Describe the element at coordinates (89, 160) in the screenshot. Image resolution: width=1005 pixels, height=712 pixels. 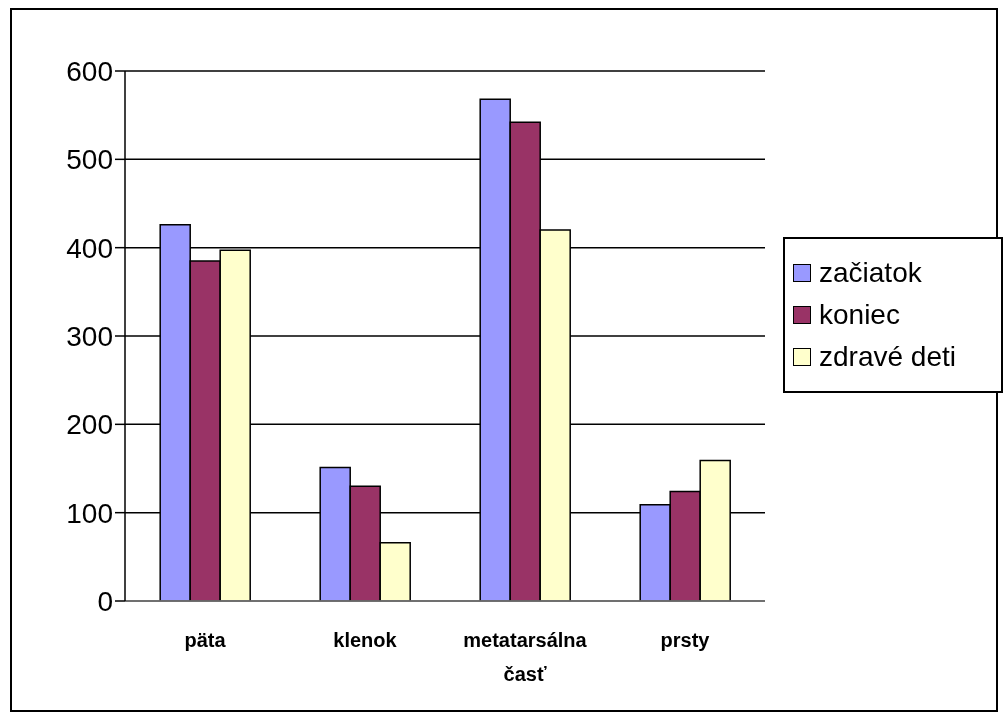
I see `y-tick-label: 500` at that location.